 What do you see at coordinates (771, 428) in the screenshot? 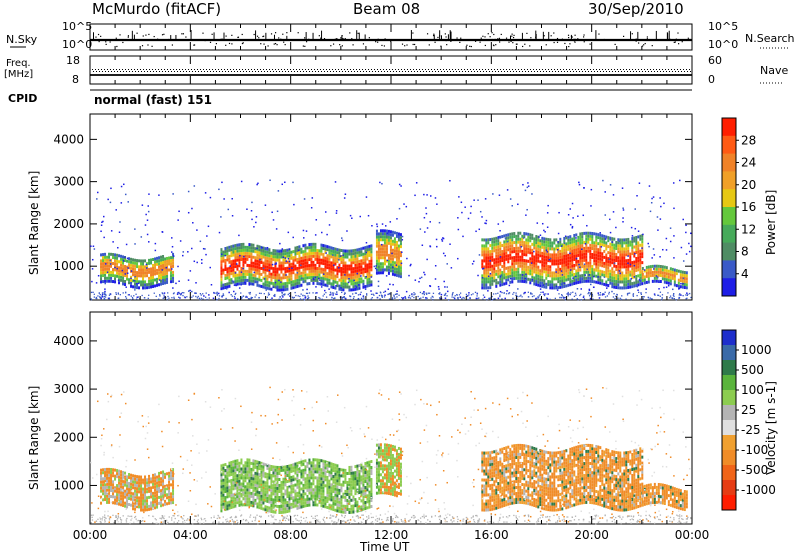
I see `velocity-colorbar-label: Velocity [m s-1]` at bounding box center [771, 428].